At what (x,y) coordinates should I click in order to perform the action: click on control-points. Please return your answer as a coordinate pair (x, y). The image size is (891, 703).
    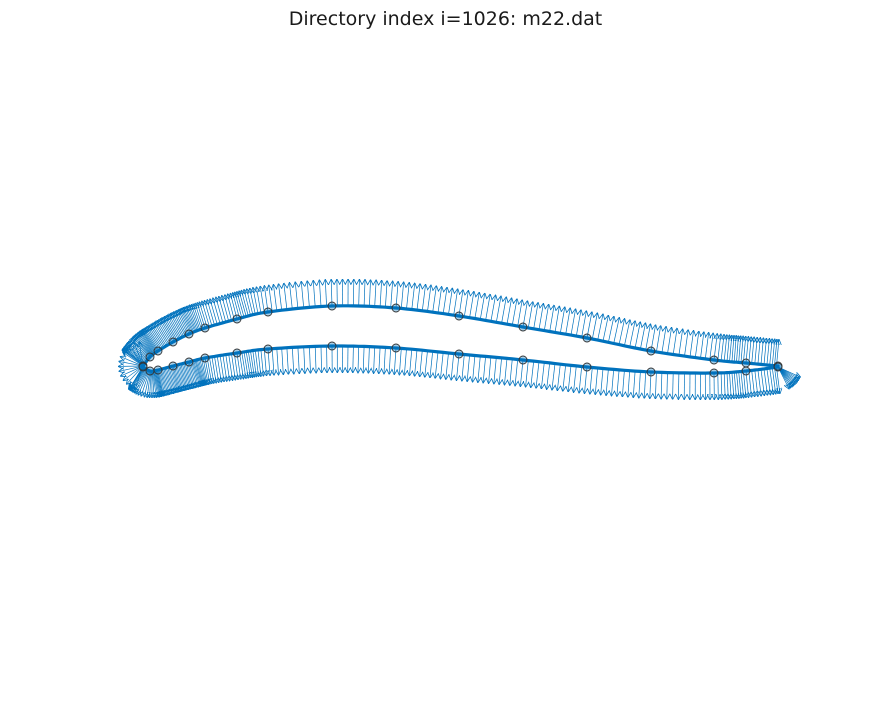
    Looking at the image, I should click on (460, 339).